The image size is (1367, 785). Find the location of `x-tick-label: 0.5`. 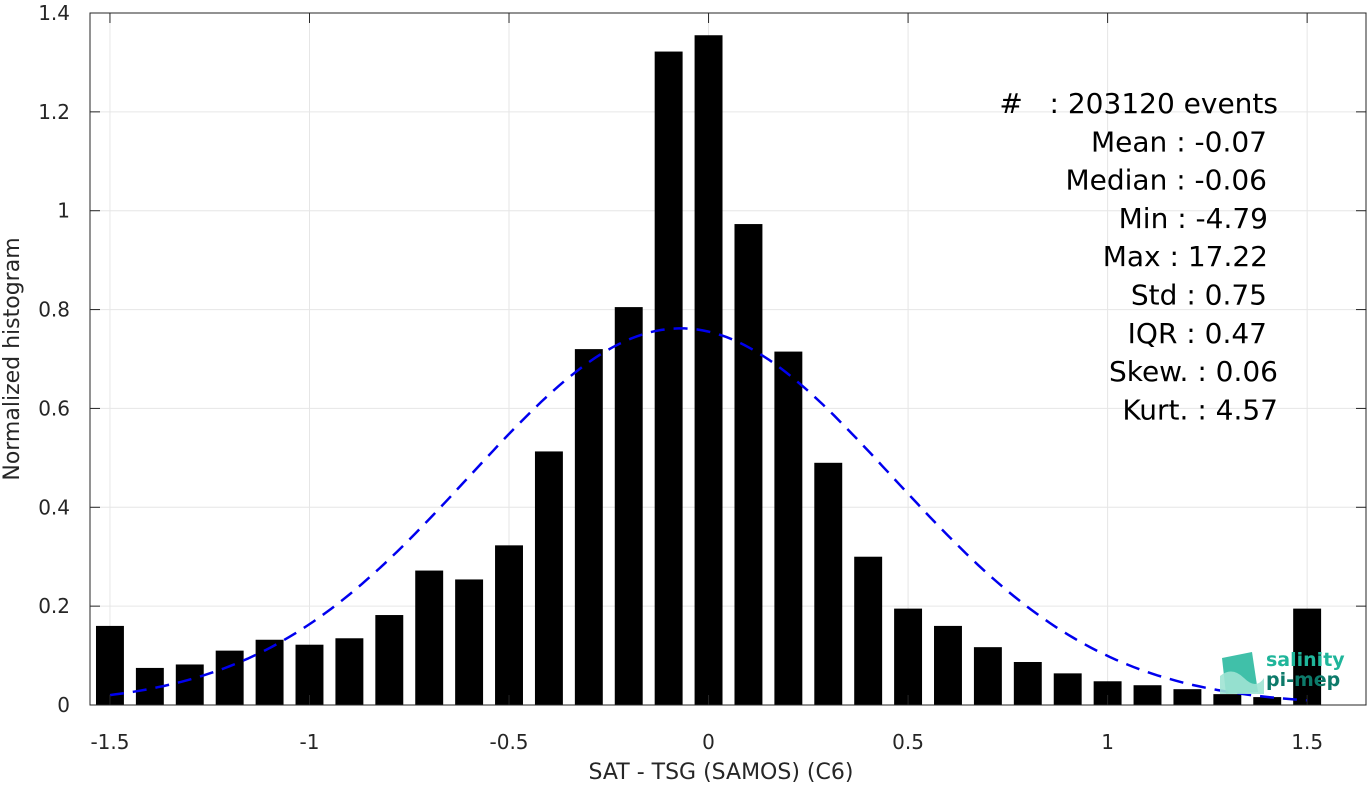

x-tick-label: 0.5 is located at coordinates (908, 742).